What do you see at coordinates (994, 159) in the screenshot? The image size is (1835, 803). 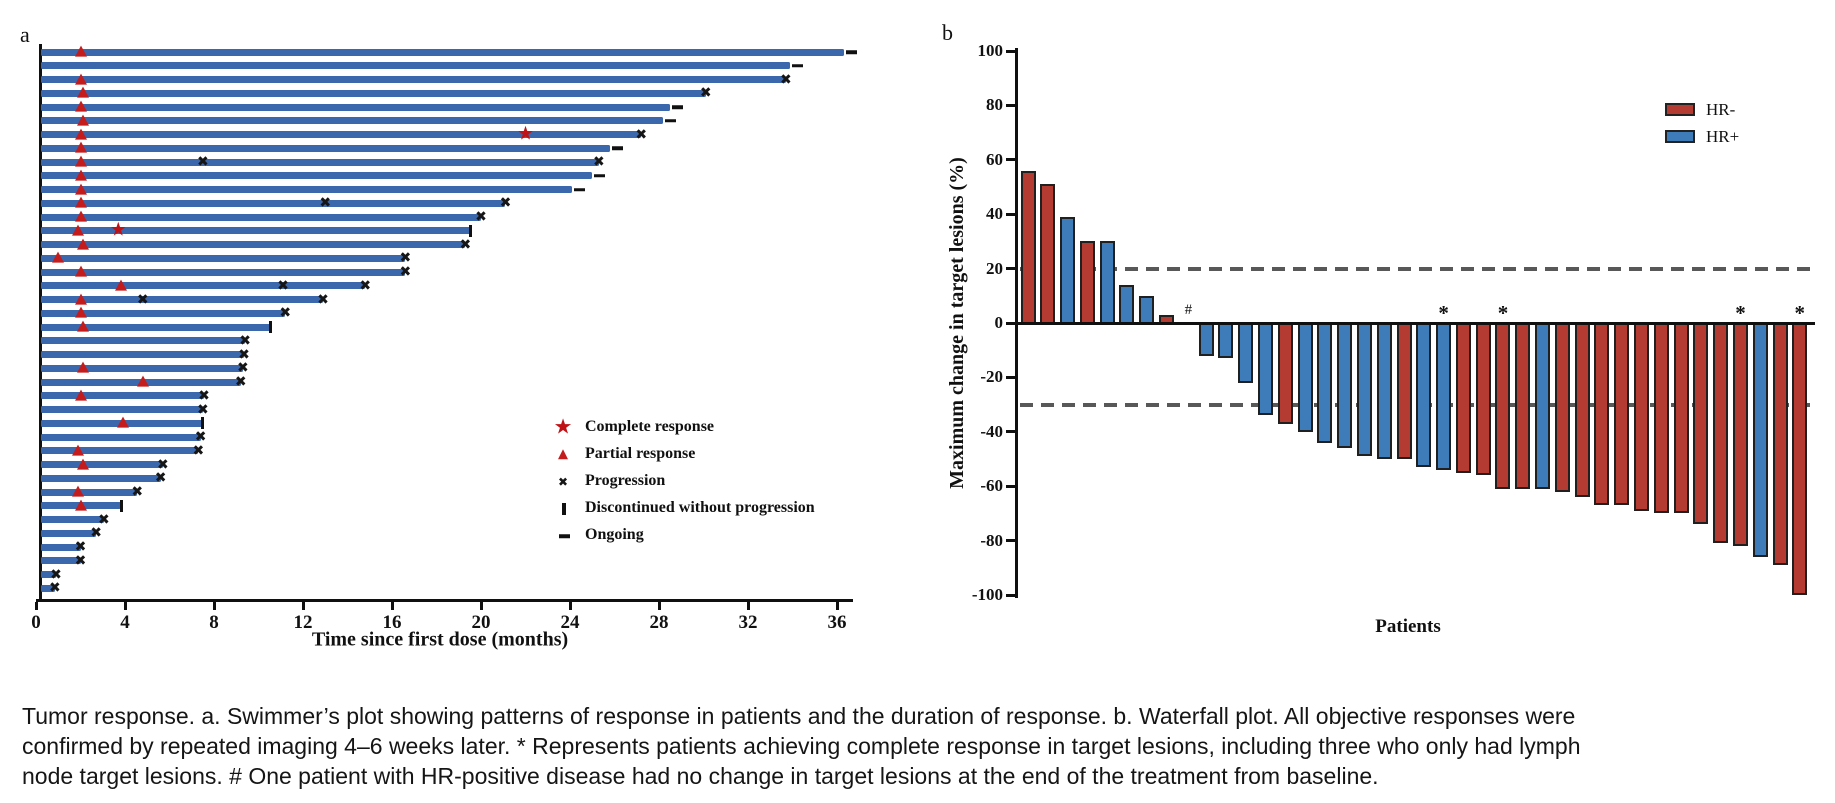 I see `y-axis-tick-label: 60` at bounding box center [994, 159].